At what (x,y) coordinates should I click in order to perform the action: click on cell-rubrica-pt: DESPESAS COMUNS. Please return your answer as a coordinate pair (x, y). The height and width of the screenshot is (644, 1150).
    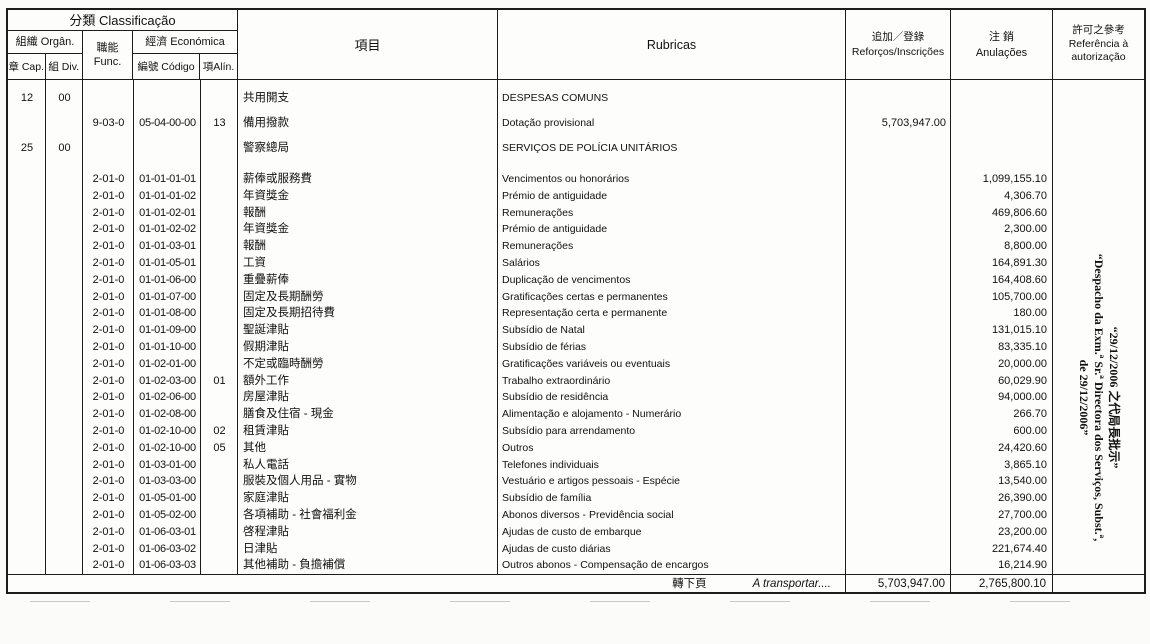
    Looking at the image, I should click on (555, 98).